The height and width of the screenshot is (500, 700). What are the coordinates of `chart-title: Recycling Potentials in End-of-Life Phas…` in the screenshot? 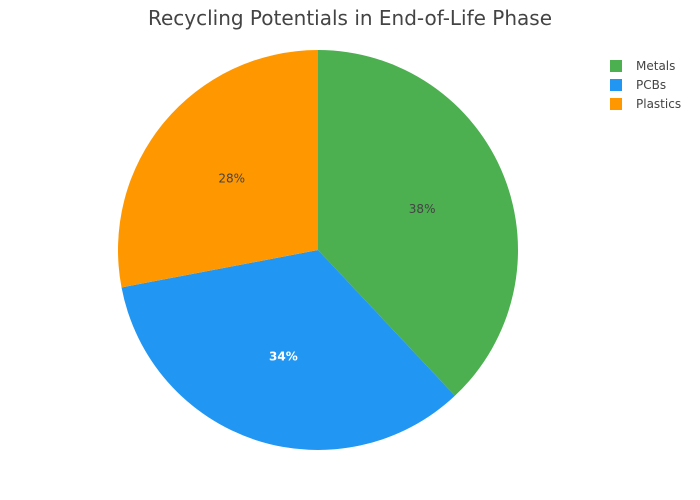 It's located at (350, 18).